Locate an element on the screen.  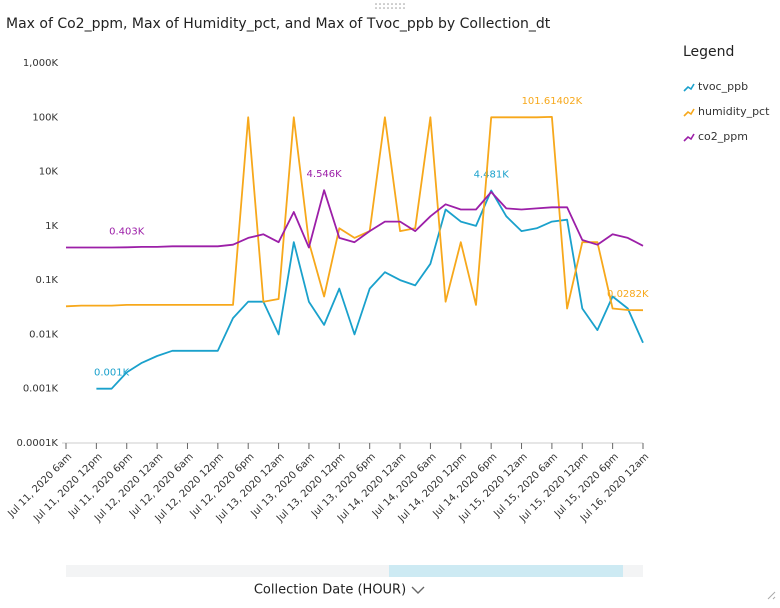
y-tick-label: 100K is located at coordinates (45, 117).